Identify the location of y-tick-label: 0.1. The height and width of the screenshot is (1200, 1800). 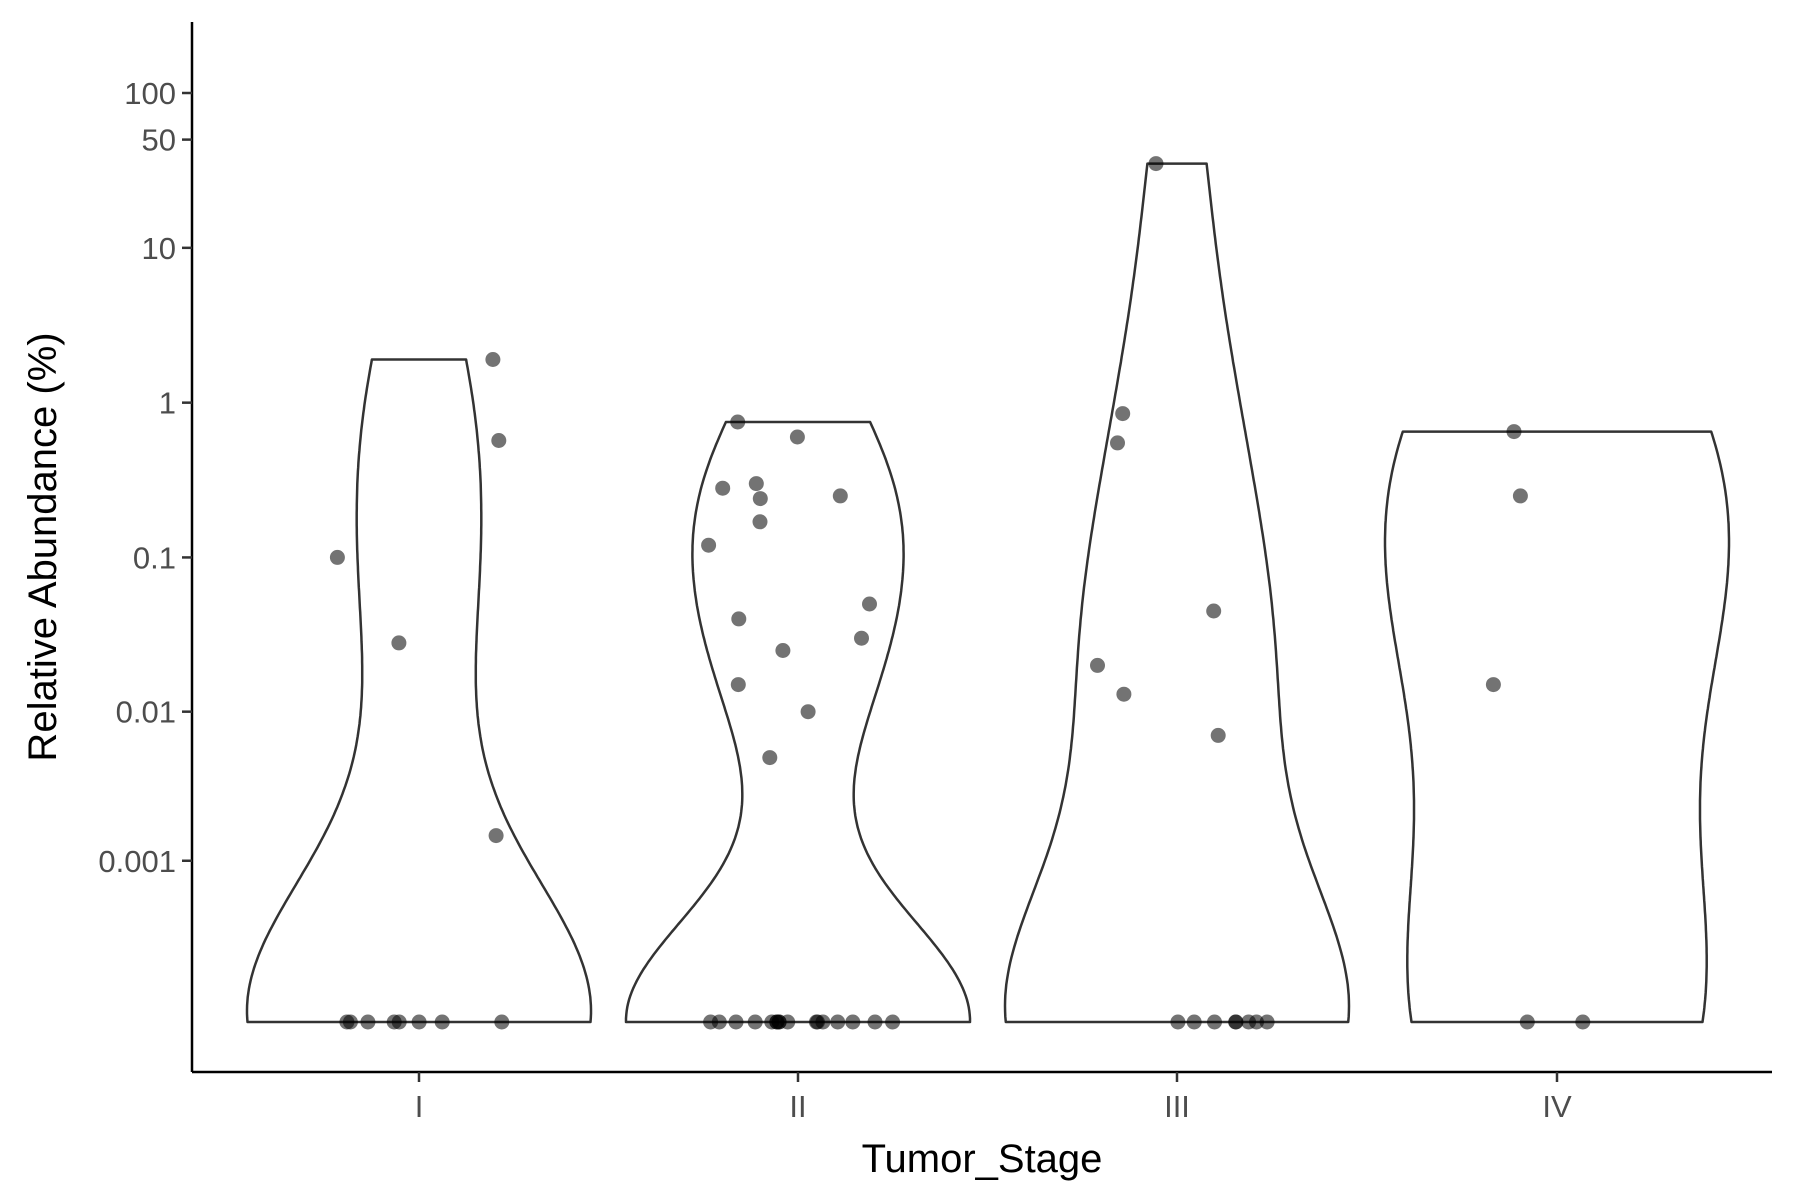
(154, 557).